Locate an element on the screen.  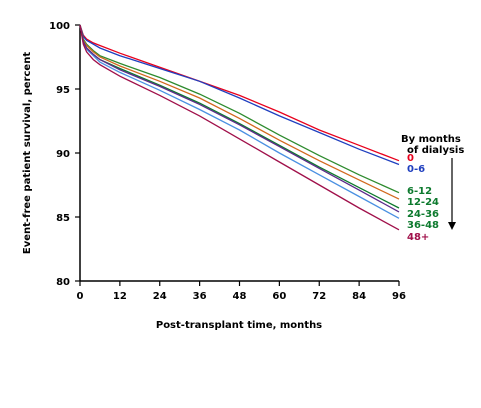
x-tick-label: 96 is located at coordinates (399, 296).